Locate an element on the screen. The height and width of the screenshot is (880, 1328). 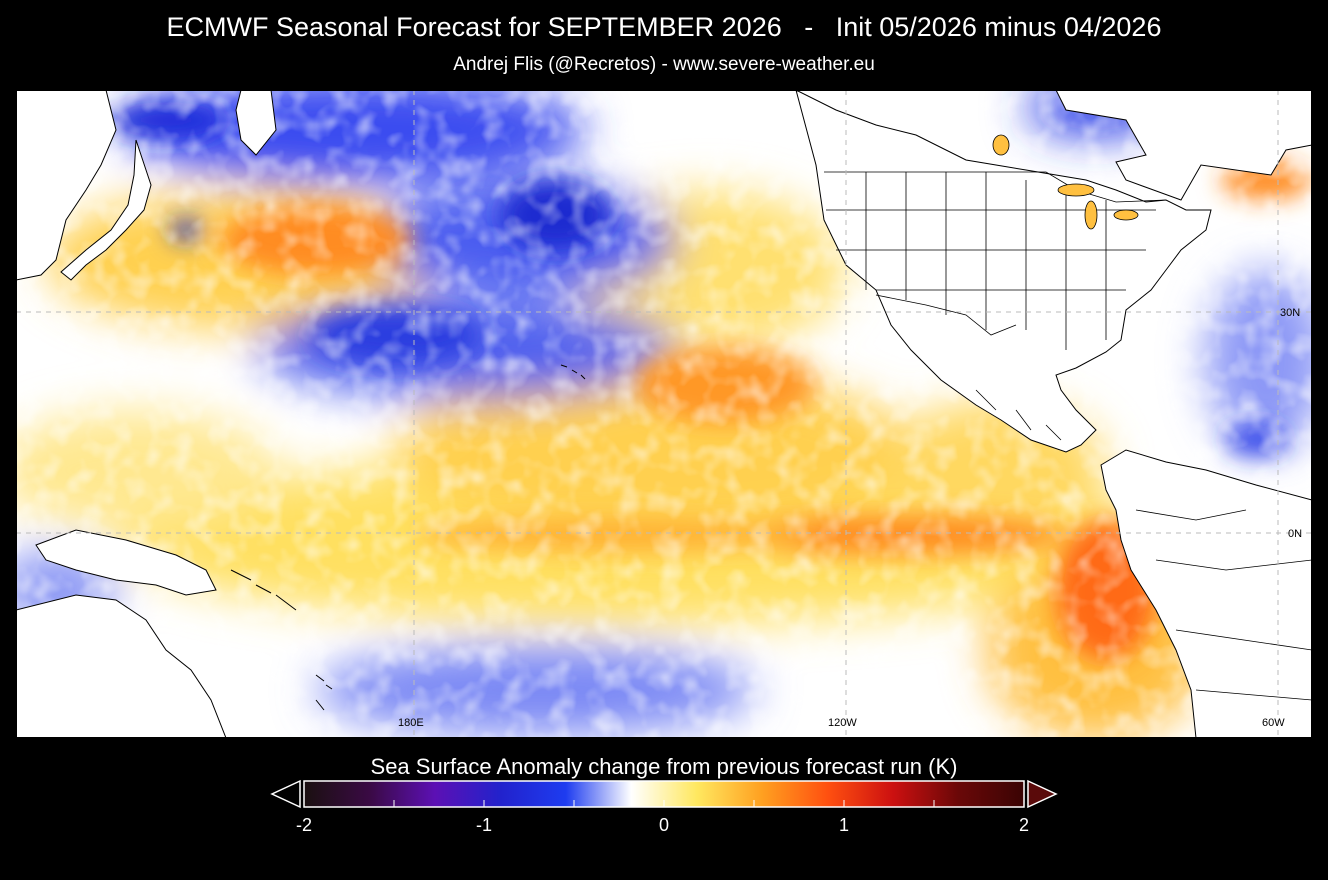
lake-winnipeg is located at coordinates (1001, 145).